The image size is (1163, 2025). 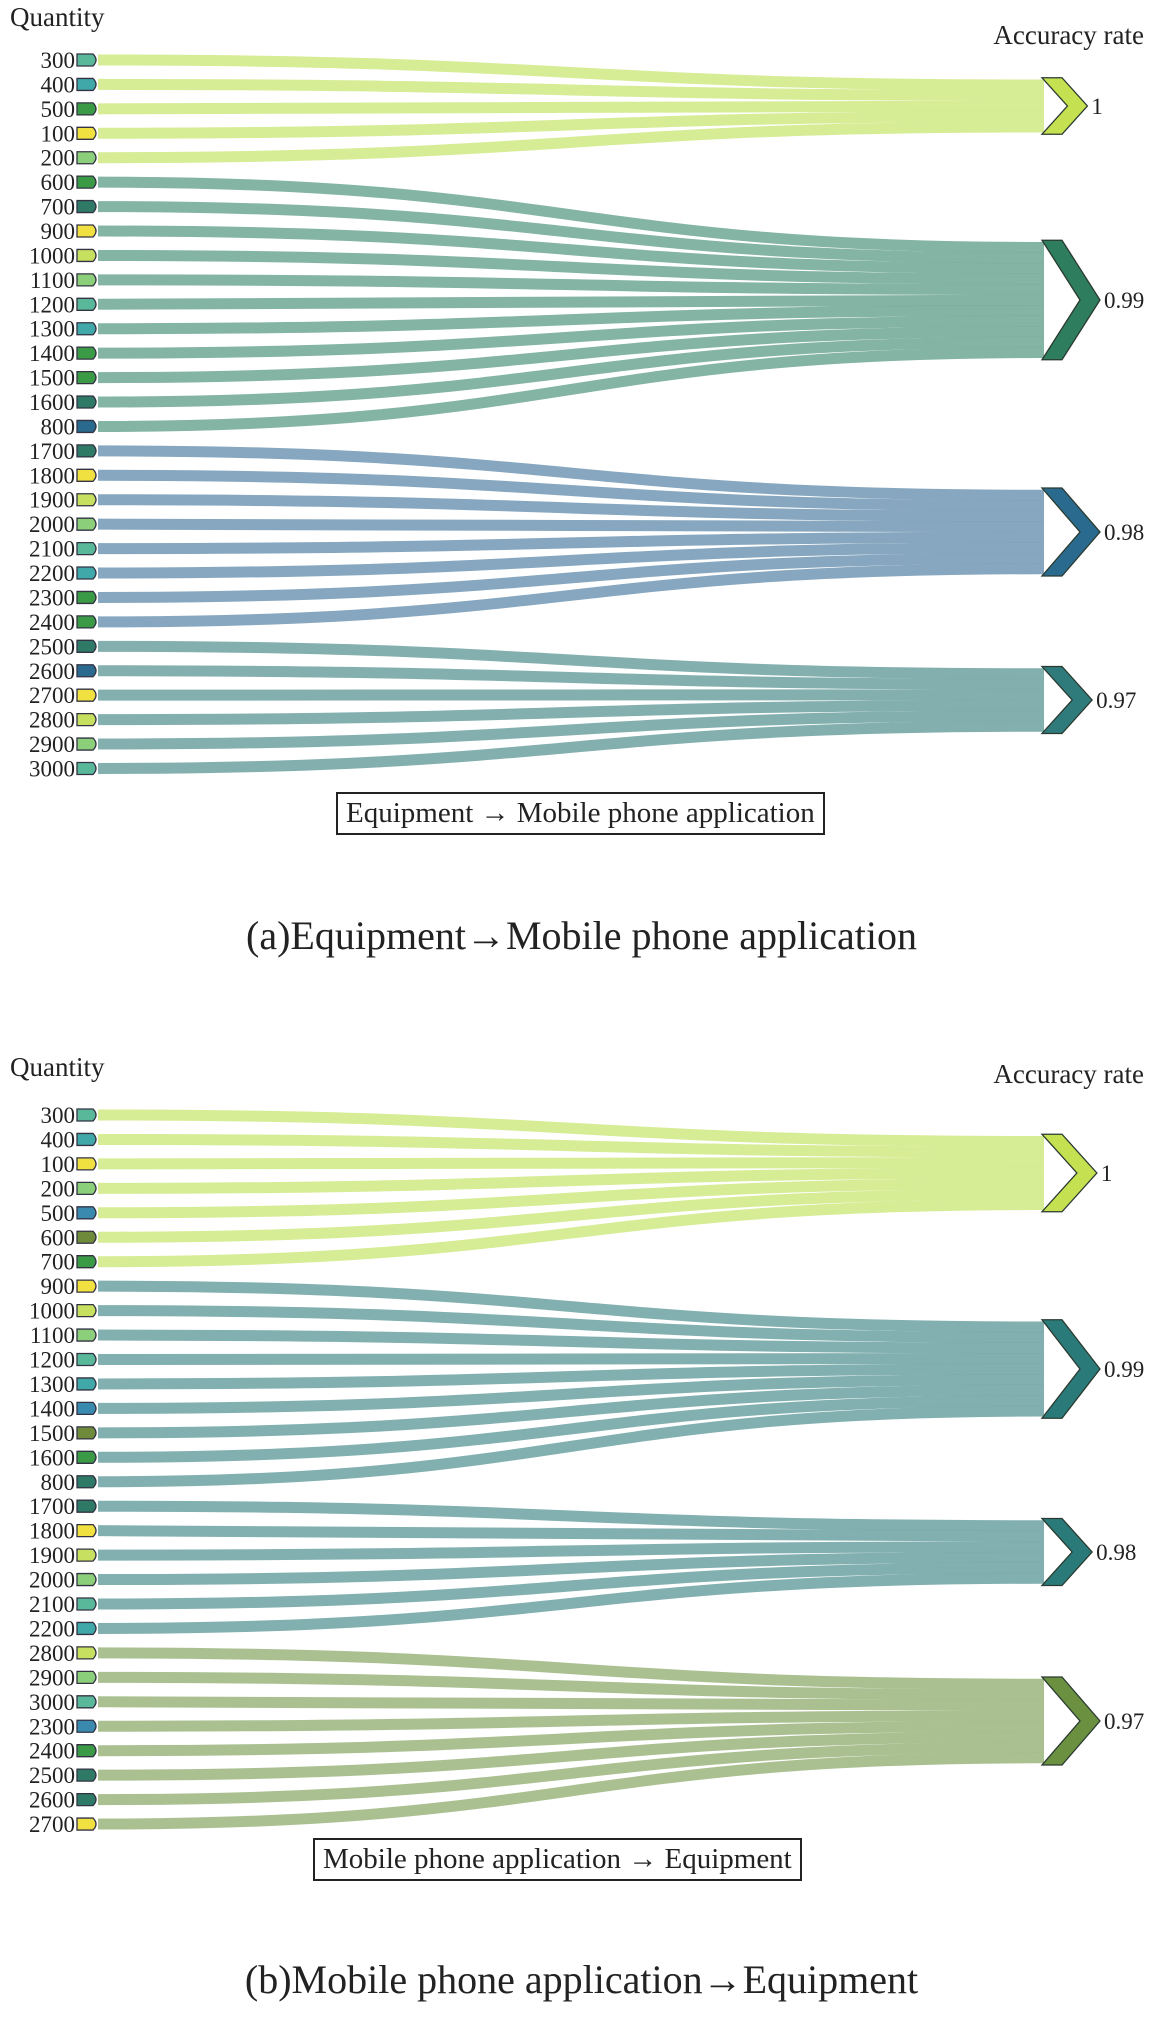 I want to click on source-label: 1500, so click(x=52, y=1433).